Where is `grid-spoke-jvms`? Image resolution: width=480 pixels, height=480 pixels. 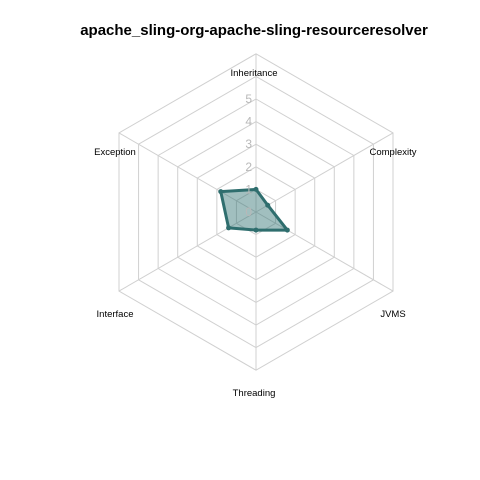
grid-spoke-jvms is located at coordinates (324, 251).